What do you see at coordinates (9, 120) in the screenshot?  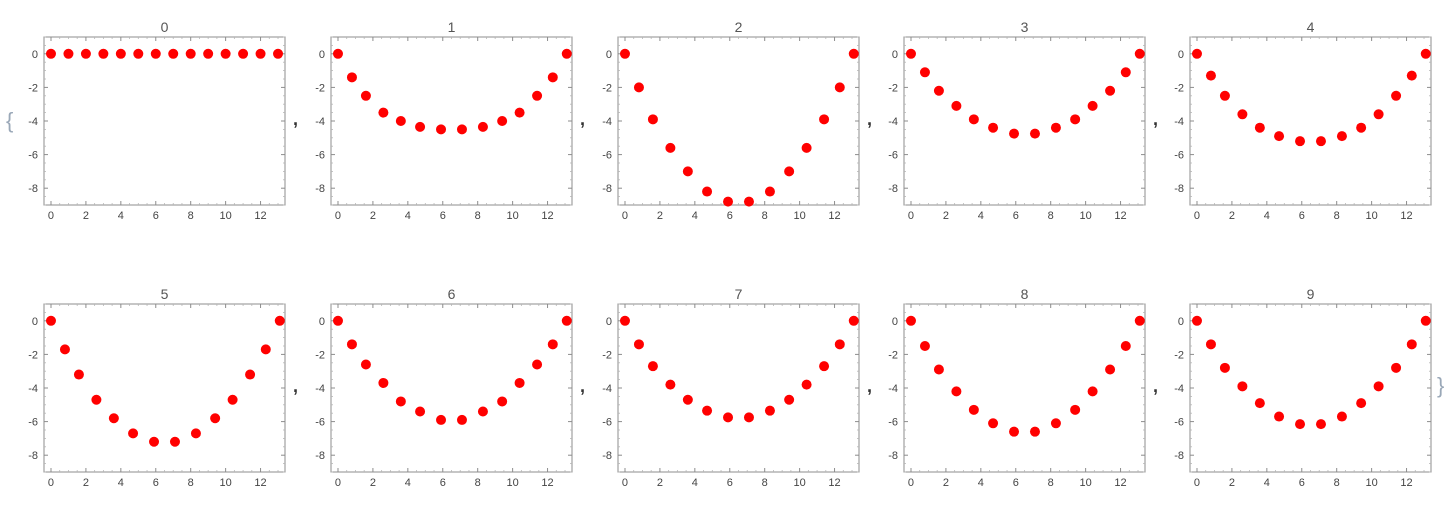 I see `list-open-brace: {` at bounding box center [9, 120].